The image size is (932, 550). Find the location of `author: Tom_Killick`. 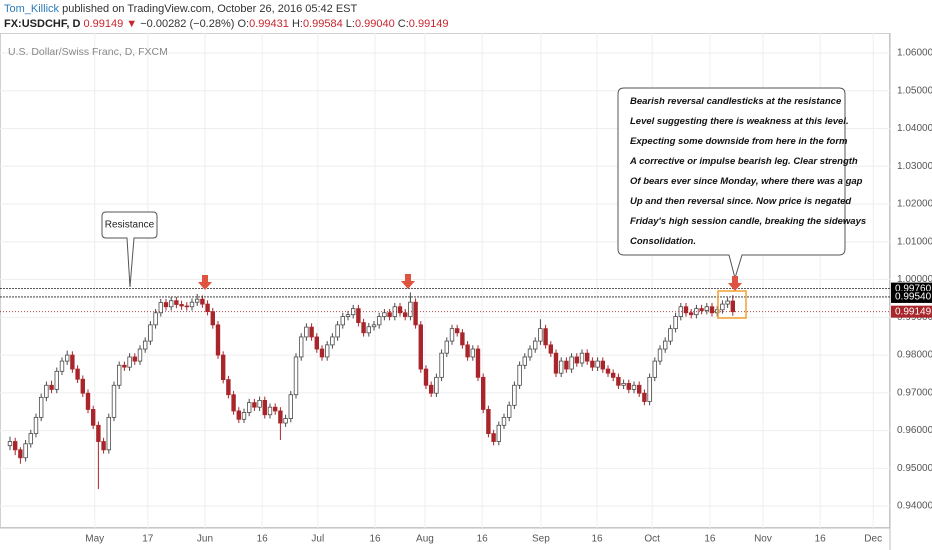

author: Tom_Killick is located at coordinates (32, 9).